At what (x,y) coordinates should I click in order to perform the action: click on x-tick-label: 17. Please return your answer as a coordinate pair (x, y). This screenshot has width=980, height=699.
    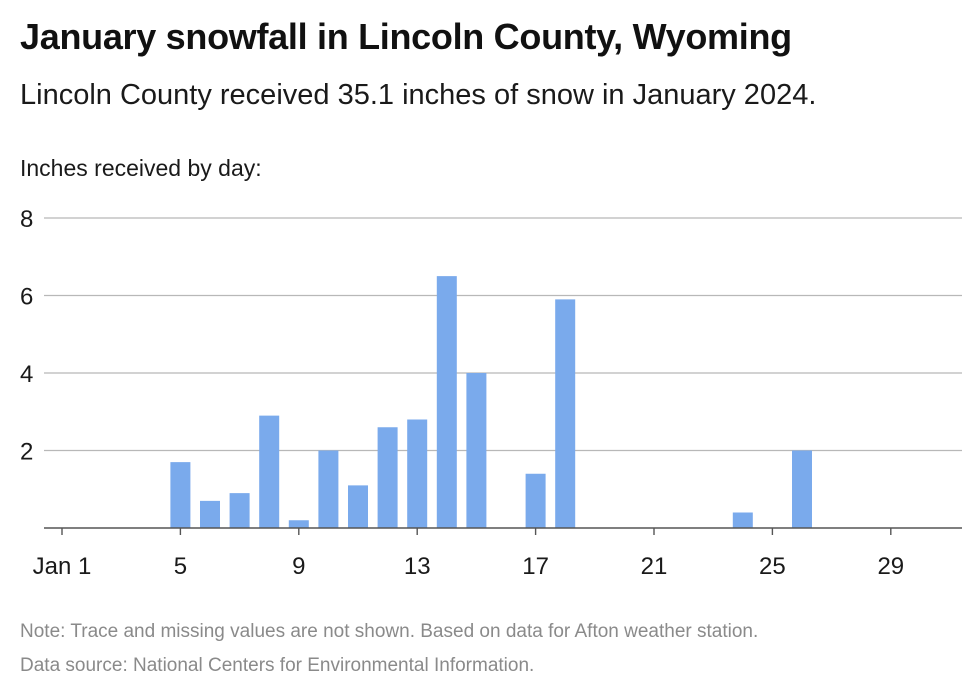
    Looking at the image, I should click on (535, 566).